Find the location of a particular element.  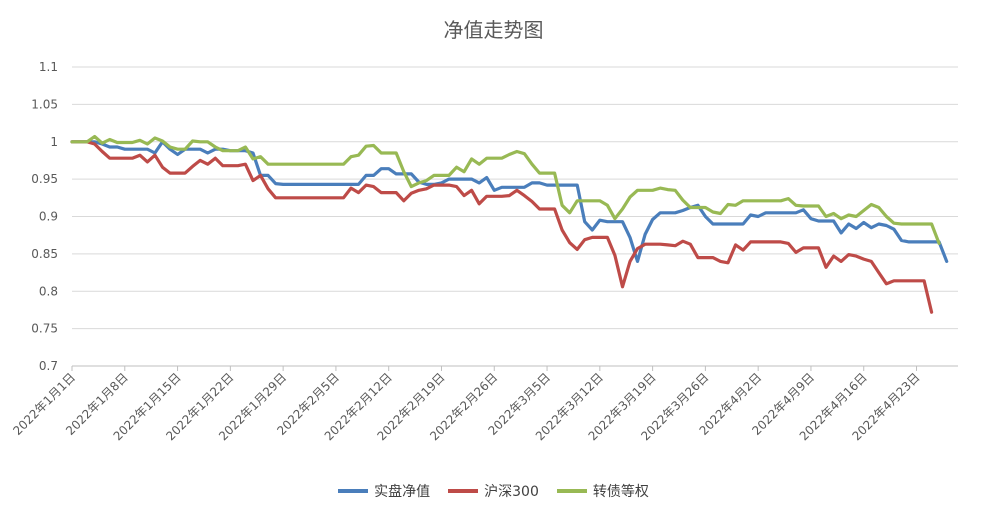

y-tick-label: 0.7 is located at coordinates (48, 366).